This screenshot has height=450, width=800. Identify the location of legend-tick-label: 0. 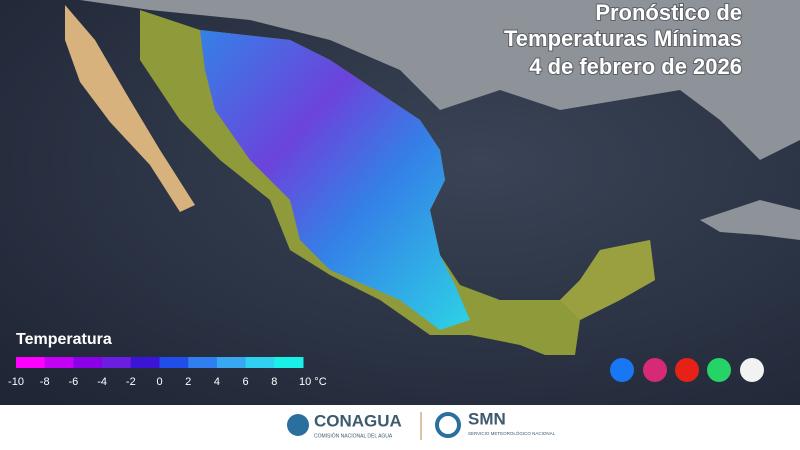
(159, 382).